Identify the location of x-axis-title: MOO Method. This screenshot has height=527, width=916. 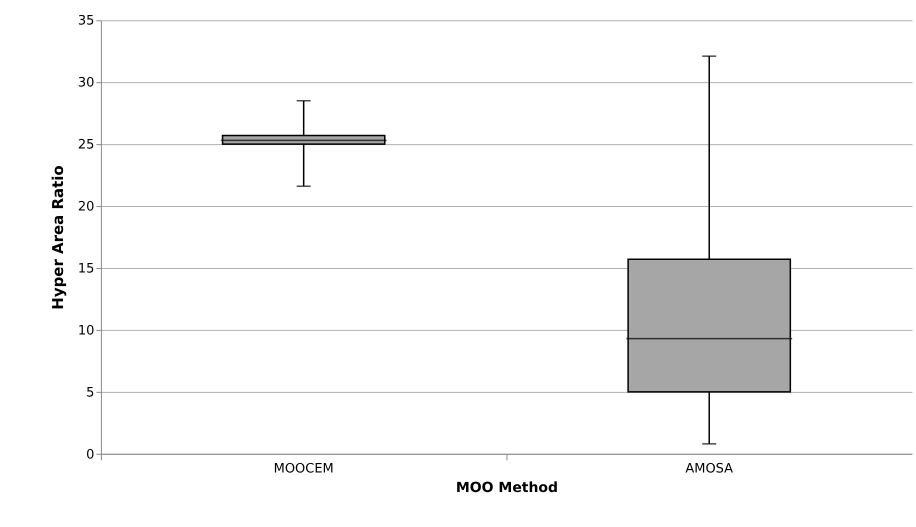
(507, 488).